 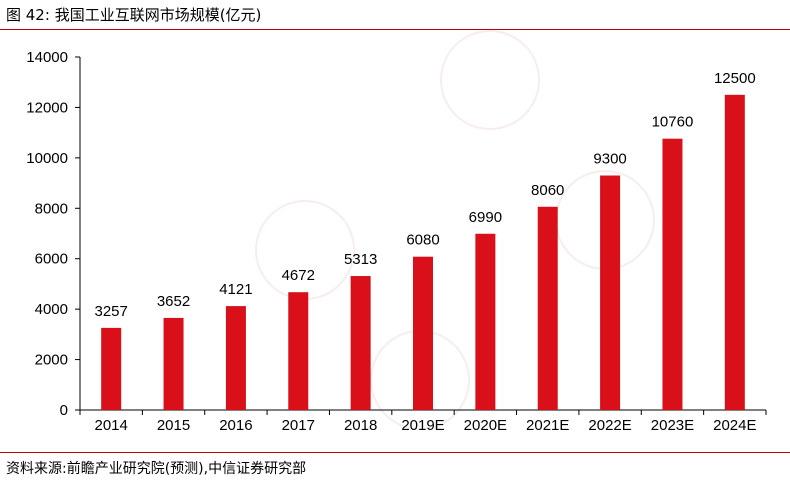 What do you see at coordinates (609, 159) in the screenshot?
I see `data-label: 9300` at bounding box center [609, 159].